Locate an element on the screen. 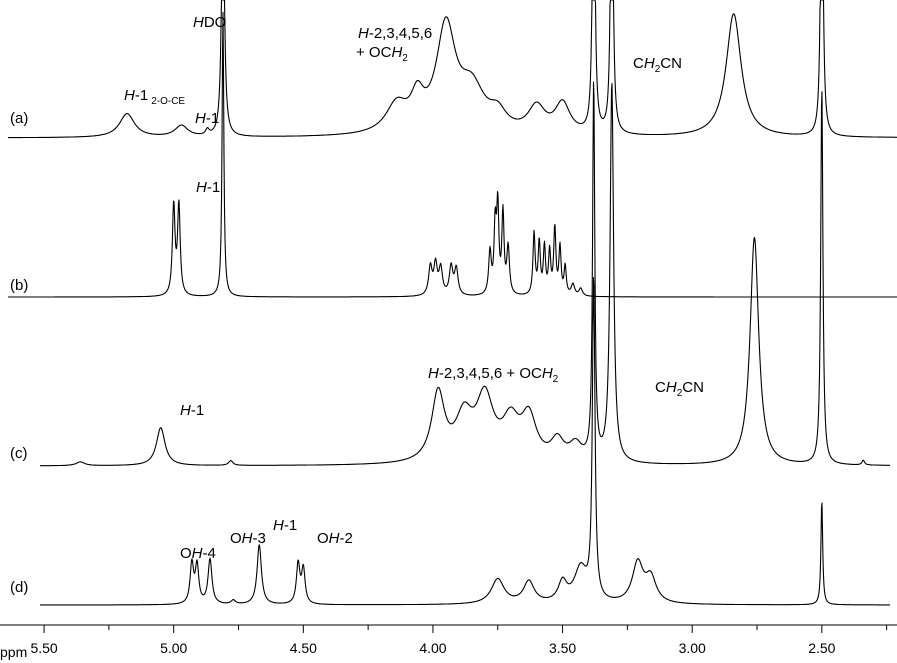 The width and height of the screenshot is (897, 663). annotation-a-h2to6-line1: H-2,3,4,5,6 is located at coordinates (395, 33).